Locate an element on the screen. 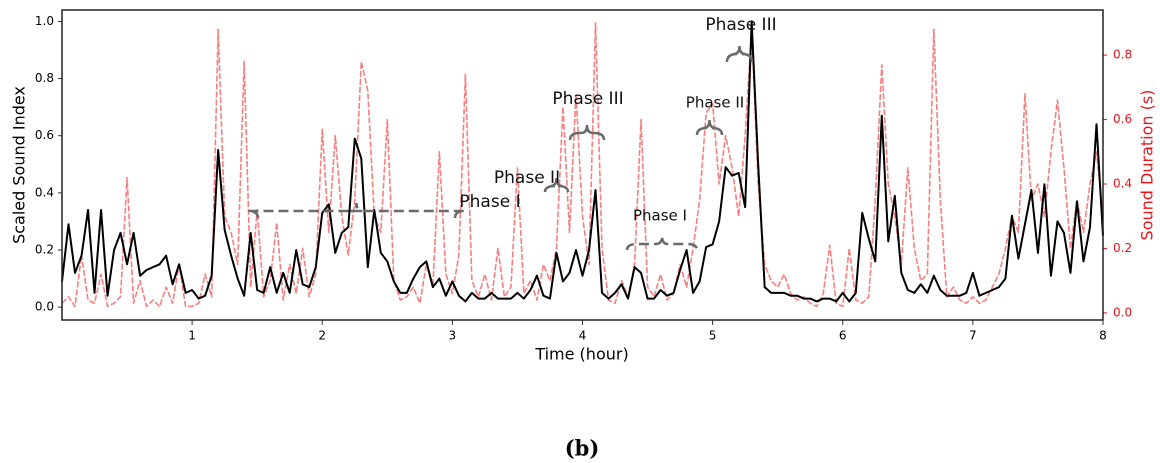  y2-tick-label: 0.6 is located at coordinates (1122, 119).